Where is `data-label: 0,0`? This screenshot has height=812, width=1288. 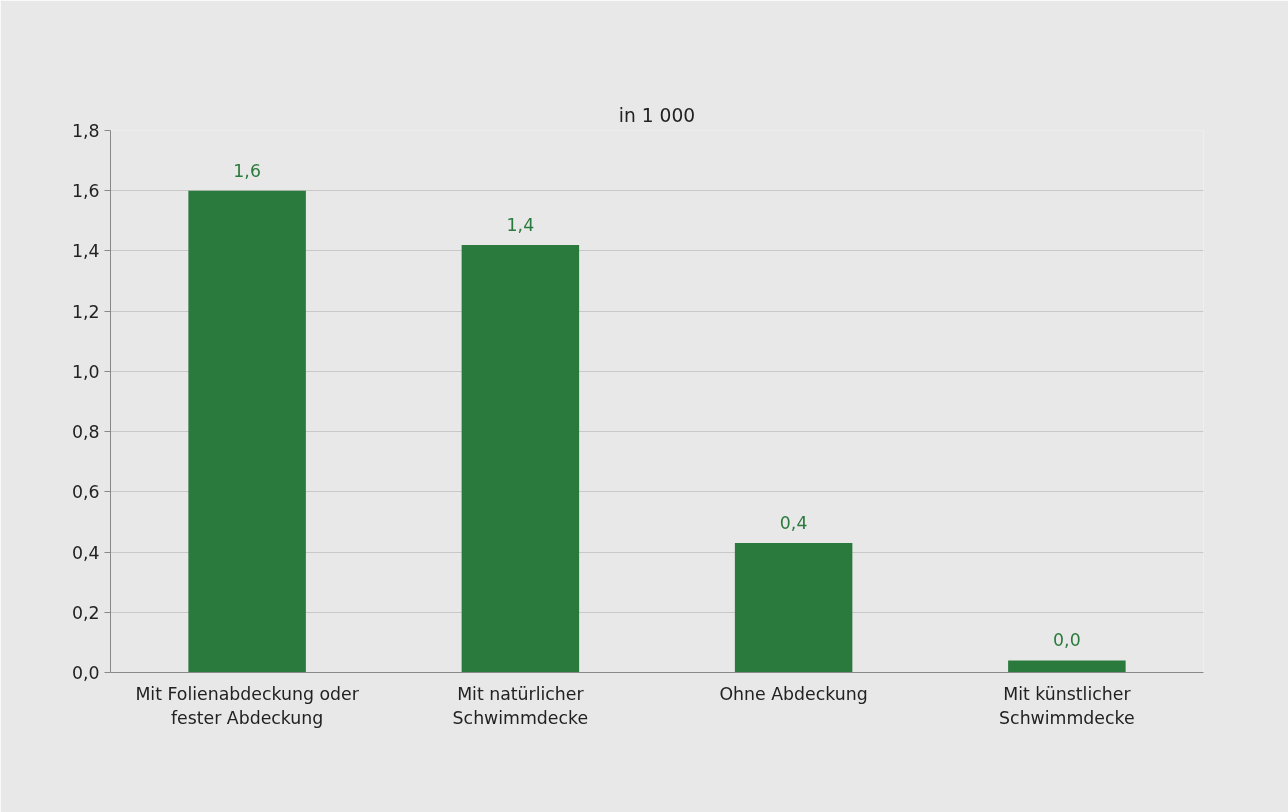 data-label: 0,0 is located at coordinates (1067, 640).